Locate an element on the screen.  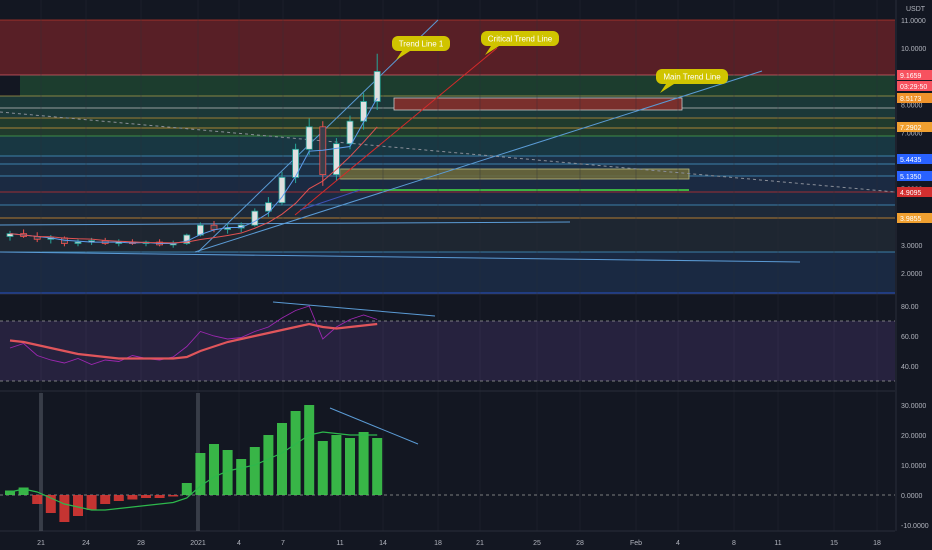
x-tick-label: 15 is located at coordinates (834, 543).